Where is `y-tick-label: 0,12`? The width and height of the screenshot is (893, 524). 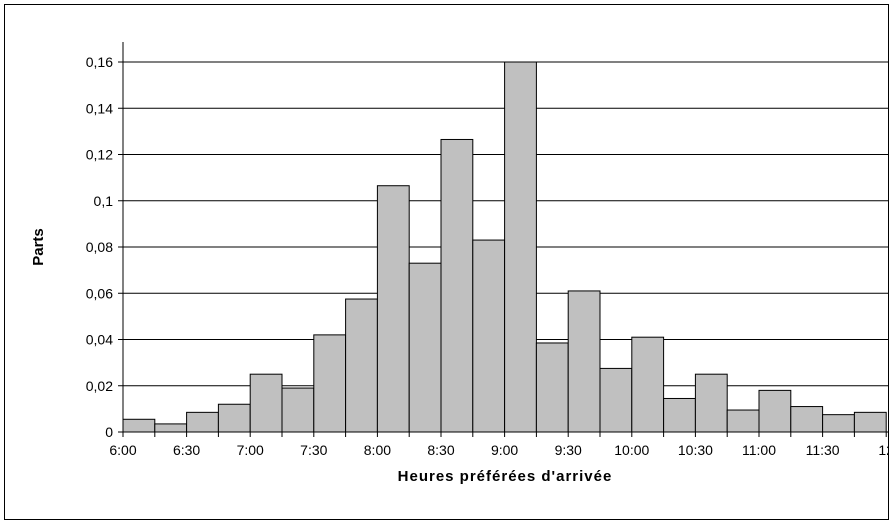 y-tick-label: 0,12 is located at coordinates (99, 155).